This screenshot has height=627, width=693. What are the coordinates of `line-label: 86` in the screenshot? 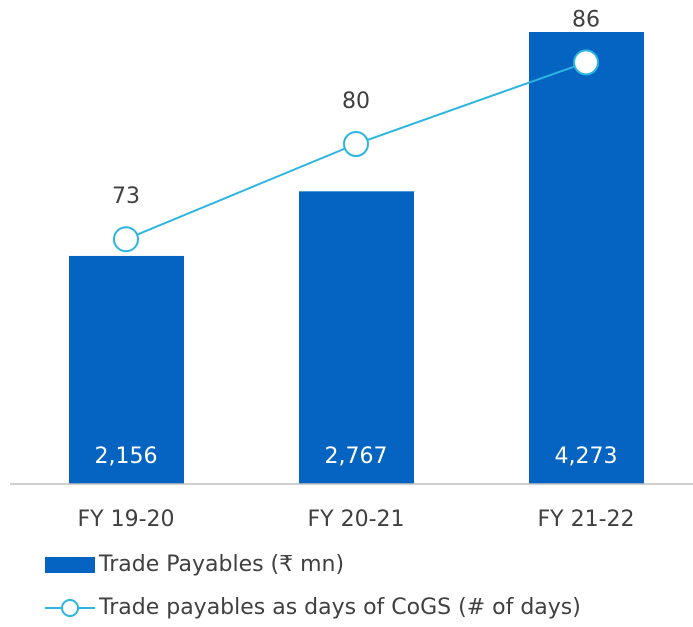 It's located at (586, 19).